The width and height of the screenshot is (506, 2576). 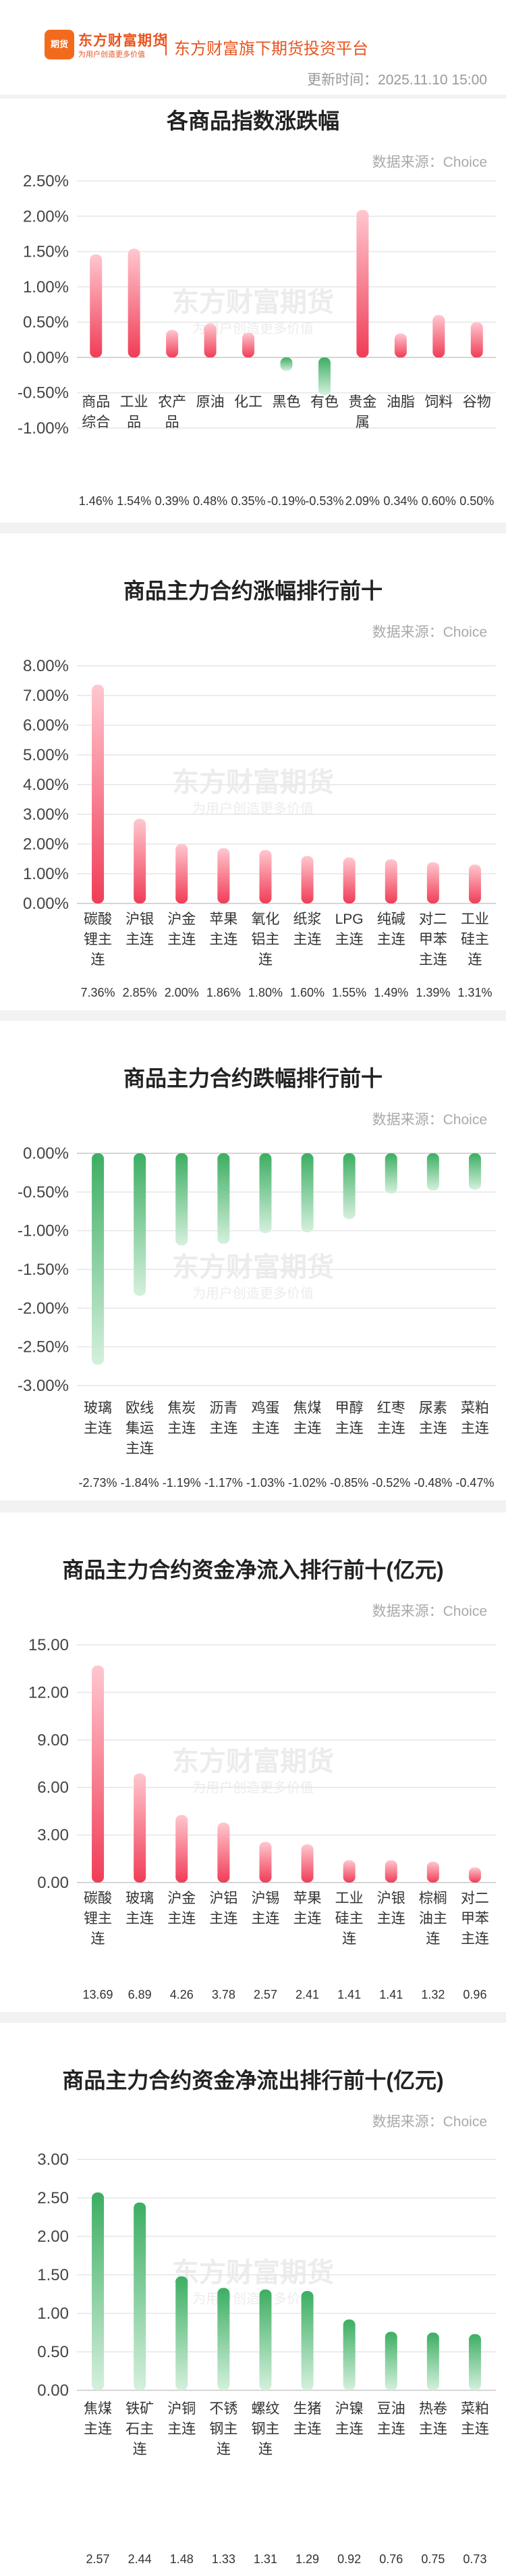 What do you see at coordinates (182, 993) in the screenshot?
I see `value-label: 2.00%` at bounding box center [182, 993].